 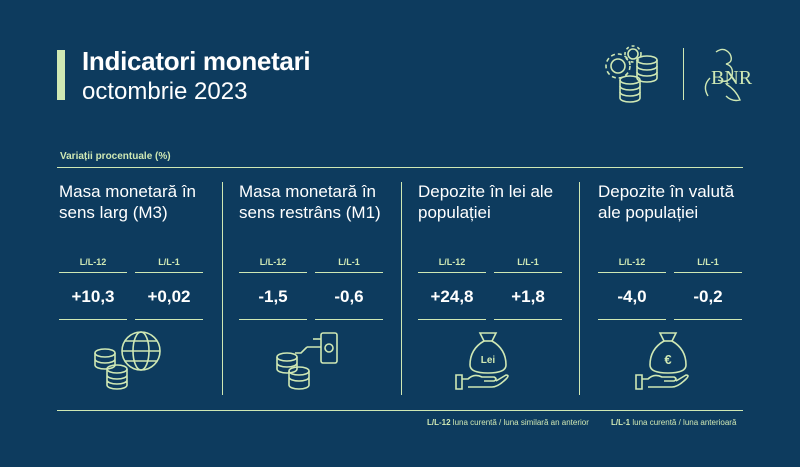 I want to click on indicator-title: Masa monetară în sens restrâns (M1), so click(x=310, y=202).